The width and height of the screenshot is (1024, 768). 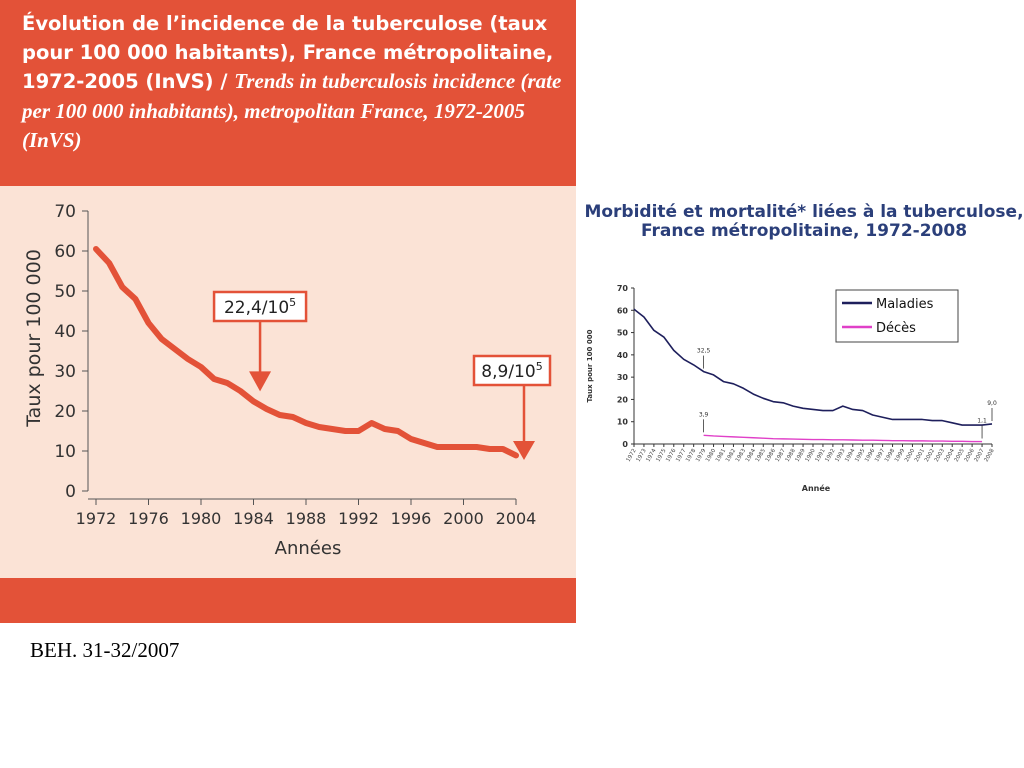 What do you see at coordinates (813, 367) in the screenshot?
I see `series-line-maladies` at bounding box center [813, 367].